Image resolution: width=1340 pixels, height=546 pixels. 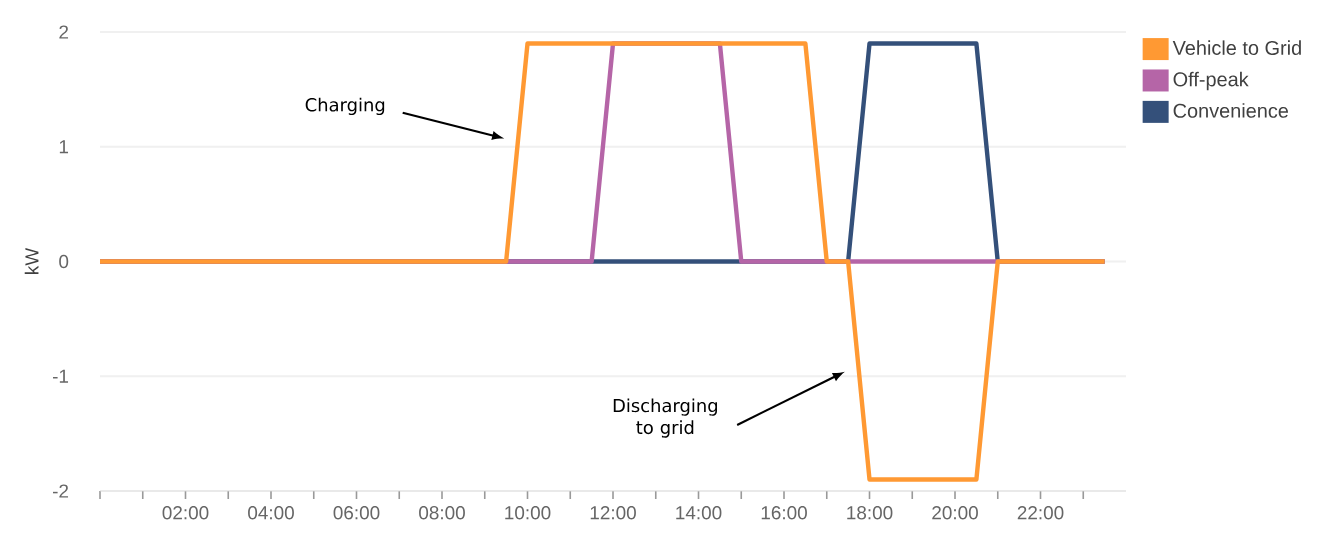 What do you see at coordinates (64, 147) in the screenshot?
I see `y-tick-label: 1` at bounding box center [64, 147].